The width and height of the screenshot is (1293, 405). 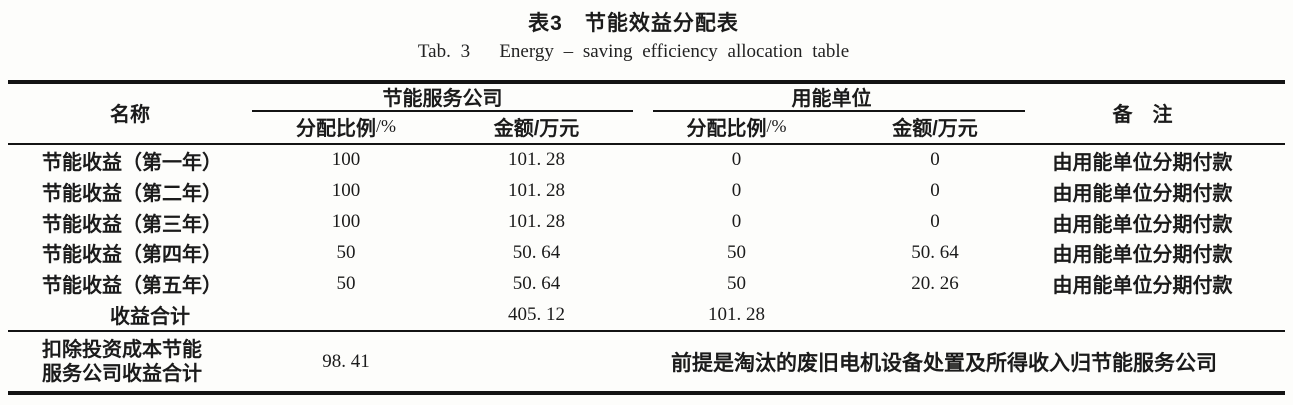 What do you see at coordinates (935, 314) in the screenshot?
I see `total-user-amount-cell` at bounding box center [935, 314].